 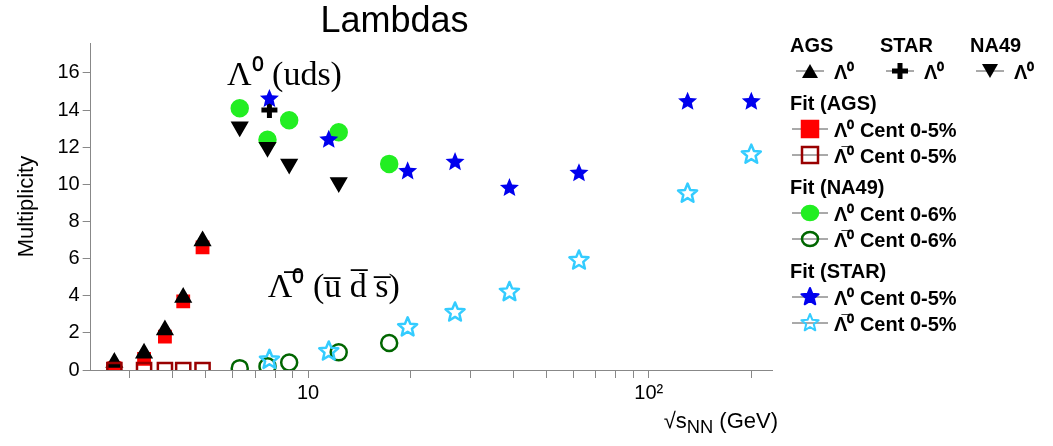 What do you see at coordinates (812, 45) in the screenshot?
I see `text: AGS` at bounding box center [812, 45].